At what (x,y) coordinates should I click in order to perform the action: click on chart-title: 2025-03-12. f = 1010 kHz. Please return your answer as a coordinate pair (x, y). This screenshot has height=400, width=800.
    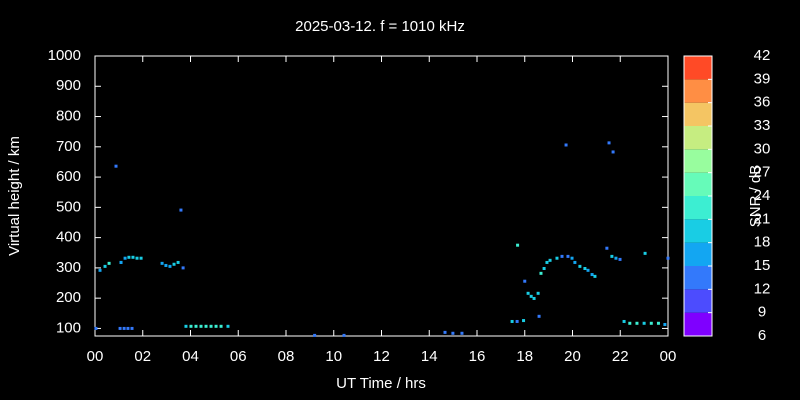
    Looking at the image, I should click on (380, 26).